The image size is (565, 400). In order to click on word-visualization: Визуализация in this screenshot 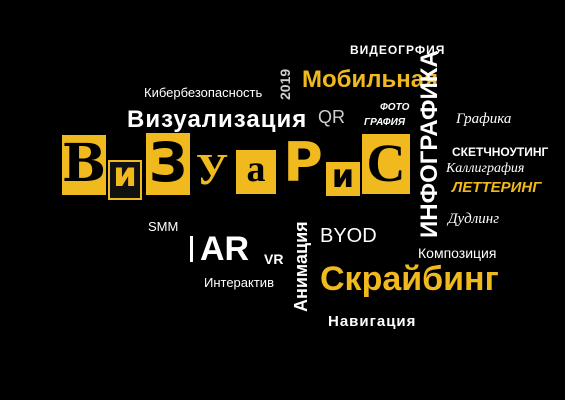, I will do `click(217, 119)`.